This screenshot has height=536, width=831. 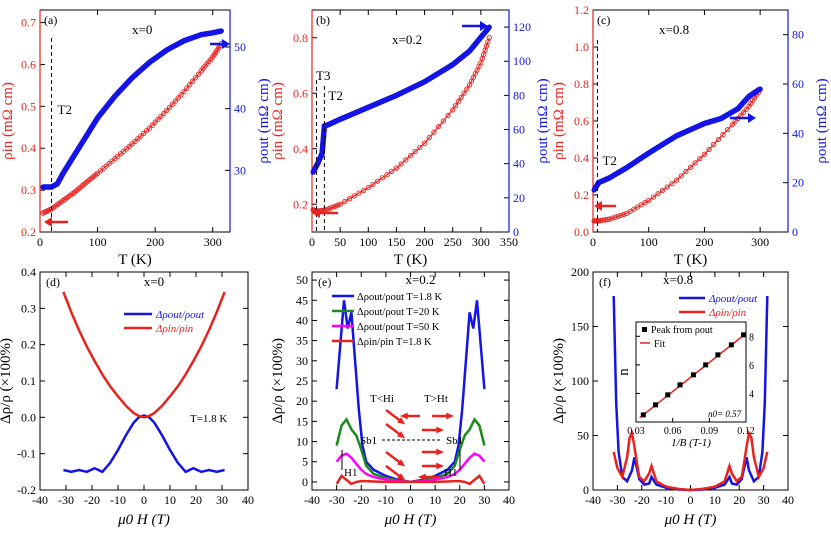 I want to click on y-tick-label: -0.2, so click(x=26, y=490).